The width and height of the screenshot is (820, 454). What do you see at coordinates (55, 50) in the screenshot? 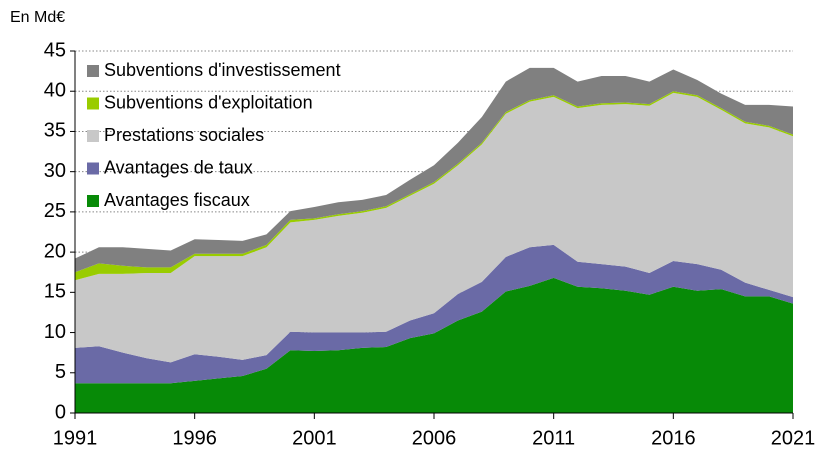
I see `y-tick-label: 45` at bounding box center [55, 50].